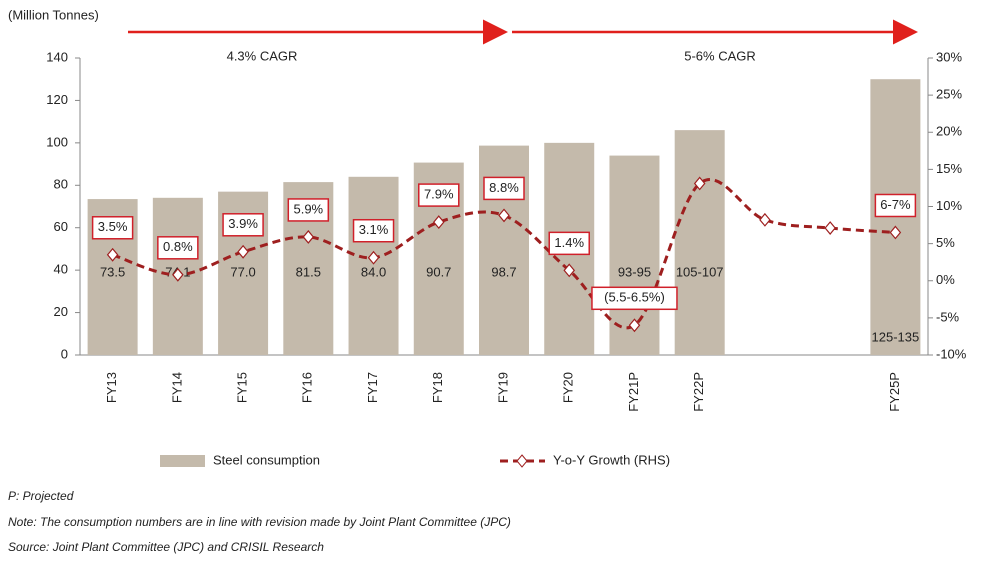  Describe the element at coordinates (698, 392) in the screenshot. I see `x-tick-label: FY22P` at that location.